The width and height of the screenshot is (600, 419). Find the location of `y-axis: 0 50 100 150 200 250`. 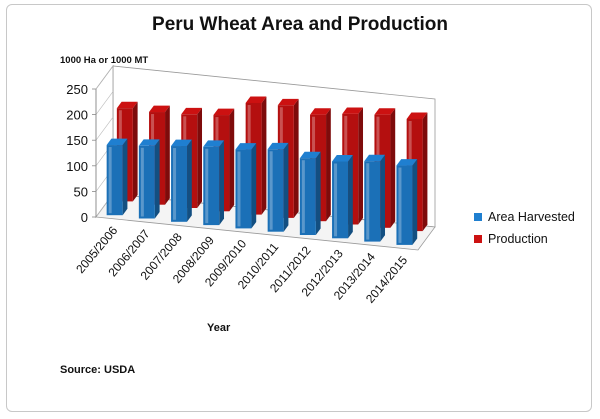

y-axis: 0 50 100 150 200 250 is located at coordinates (90, 145).